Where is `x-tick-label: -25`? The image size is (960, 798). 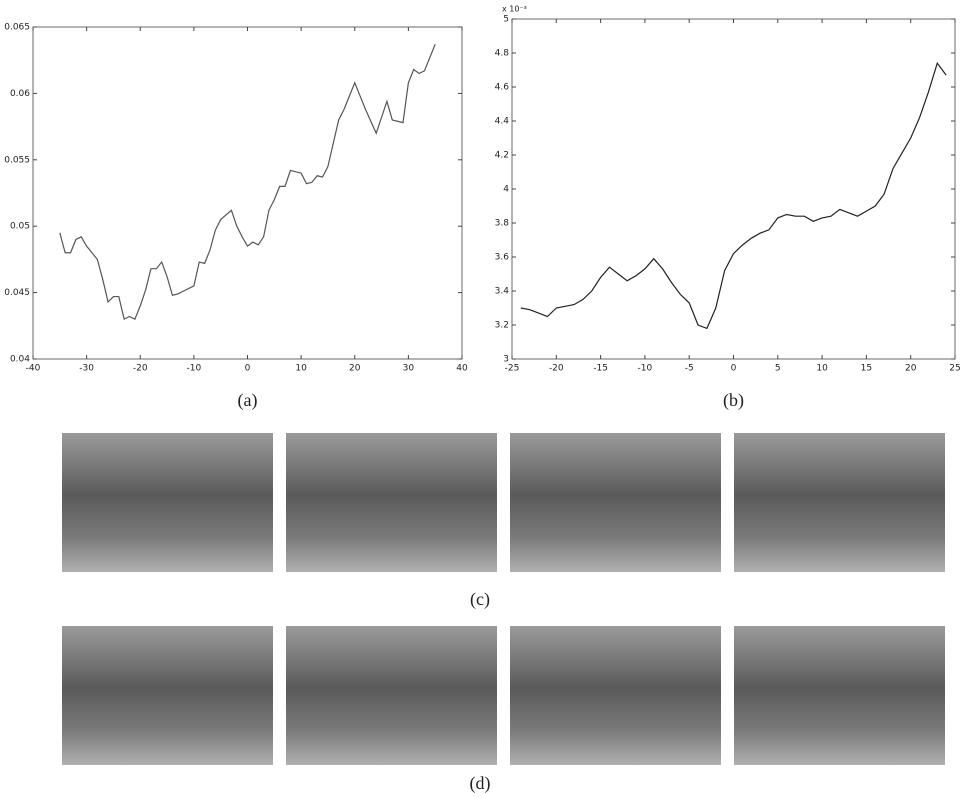 x-tick-label: -25 is located at coordinates (512, 369).